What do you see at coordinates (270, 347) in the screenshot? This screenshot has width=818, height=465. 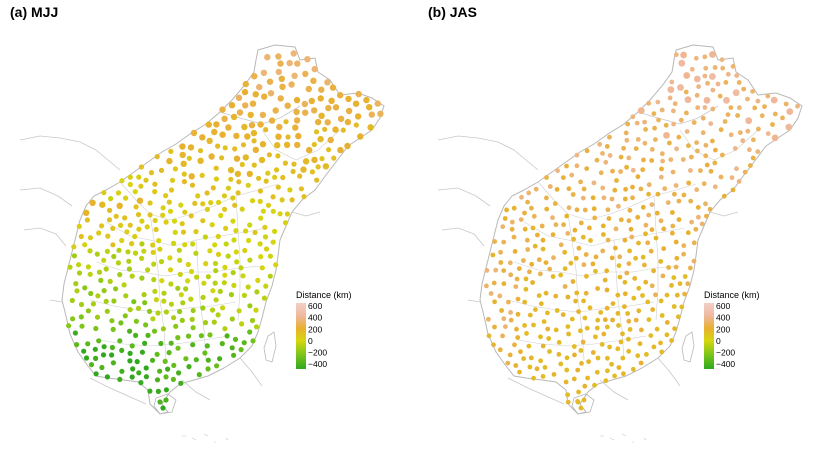 I see `taiwan-outline` at bounding box center [270, 347].